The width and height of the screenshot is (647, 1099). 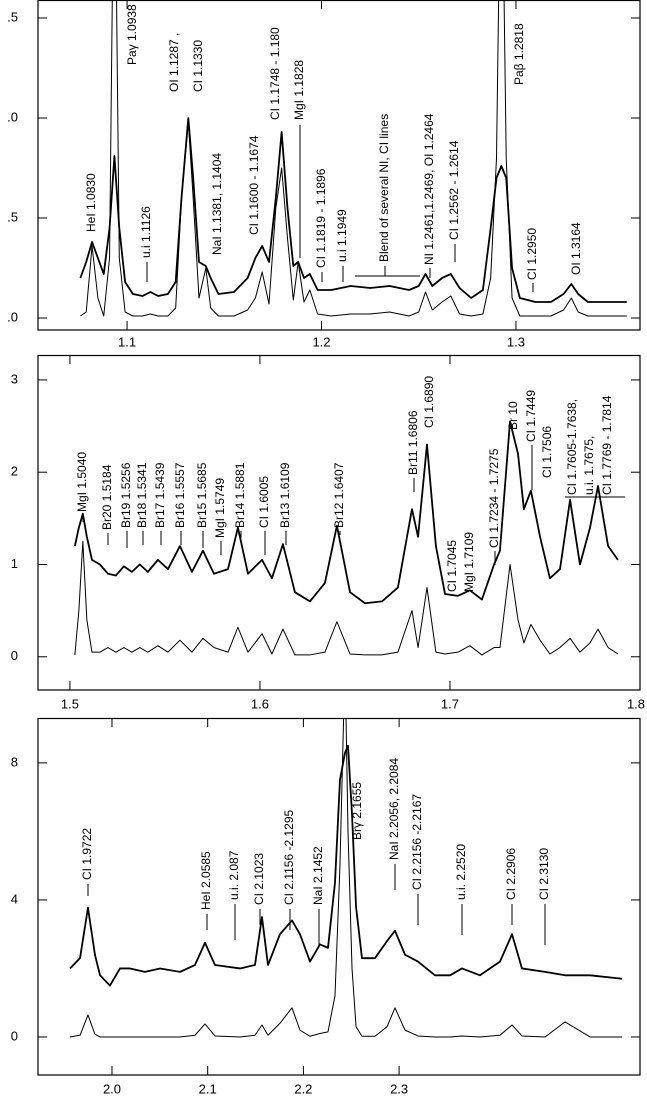 What do you see at coordinates (14, 471) in the screenshot?
I see `y-tick-label: 2` at bounding box center [14, 471].